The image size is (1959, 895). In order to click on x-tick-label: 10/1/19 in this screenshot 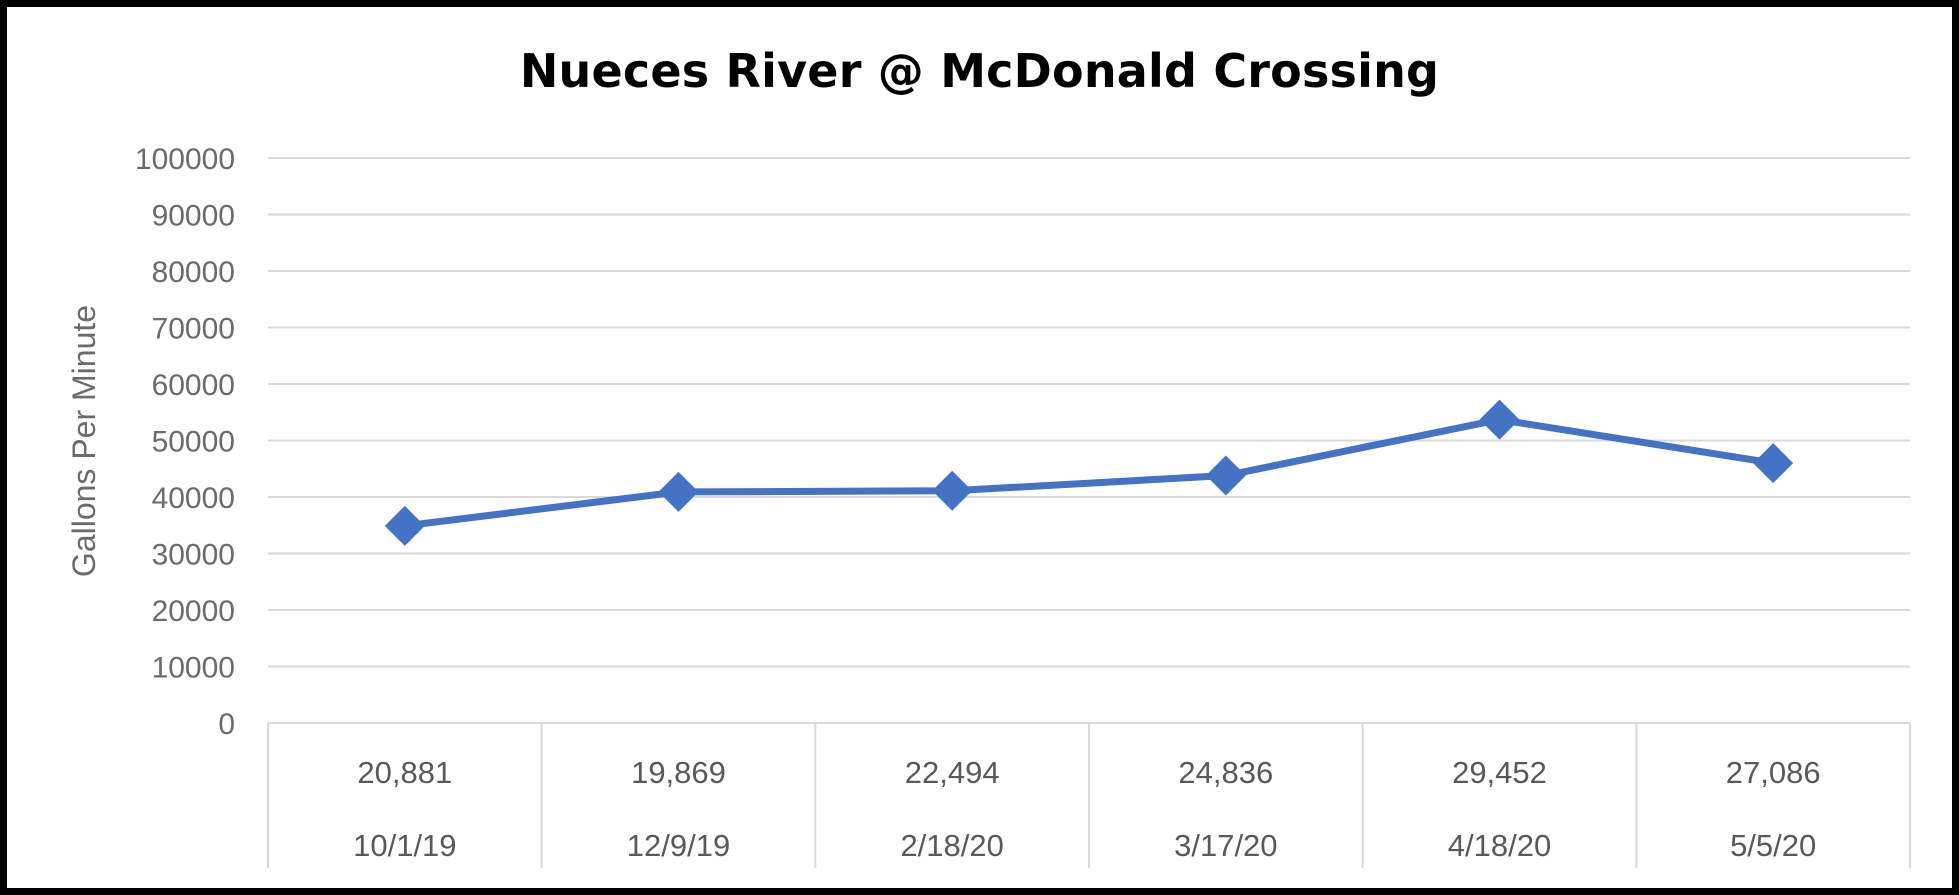, I will do `click(404, 845)`.